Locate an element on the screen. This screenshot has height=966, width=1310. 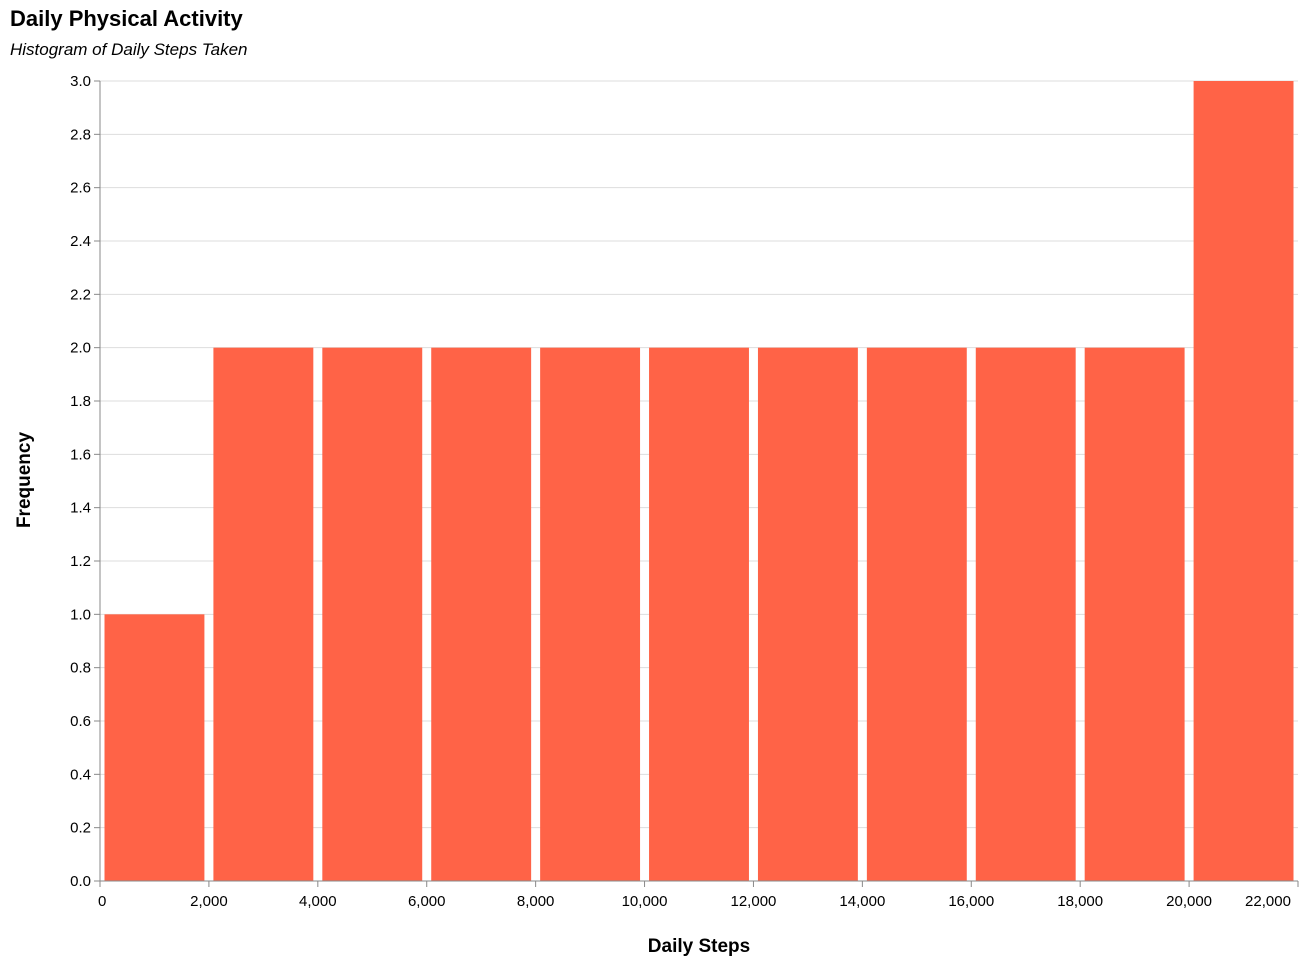
y-tick-label: 2.6 is located at coordinates (80, 188).